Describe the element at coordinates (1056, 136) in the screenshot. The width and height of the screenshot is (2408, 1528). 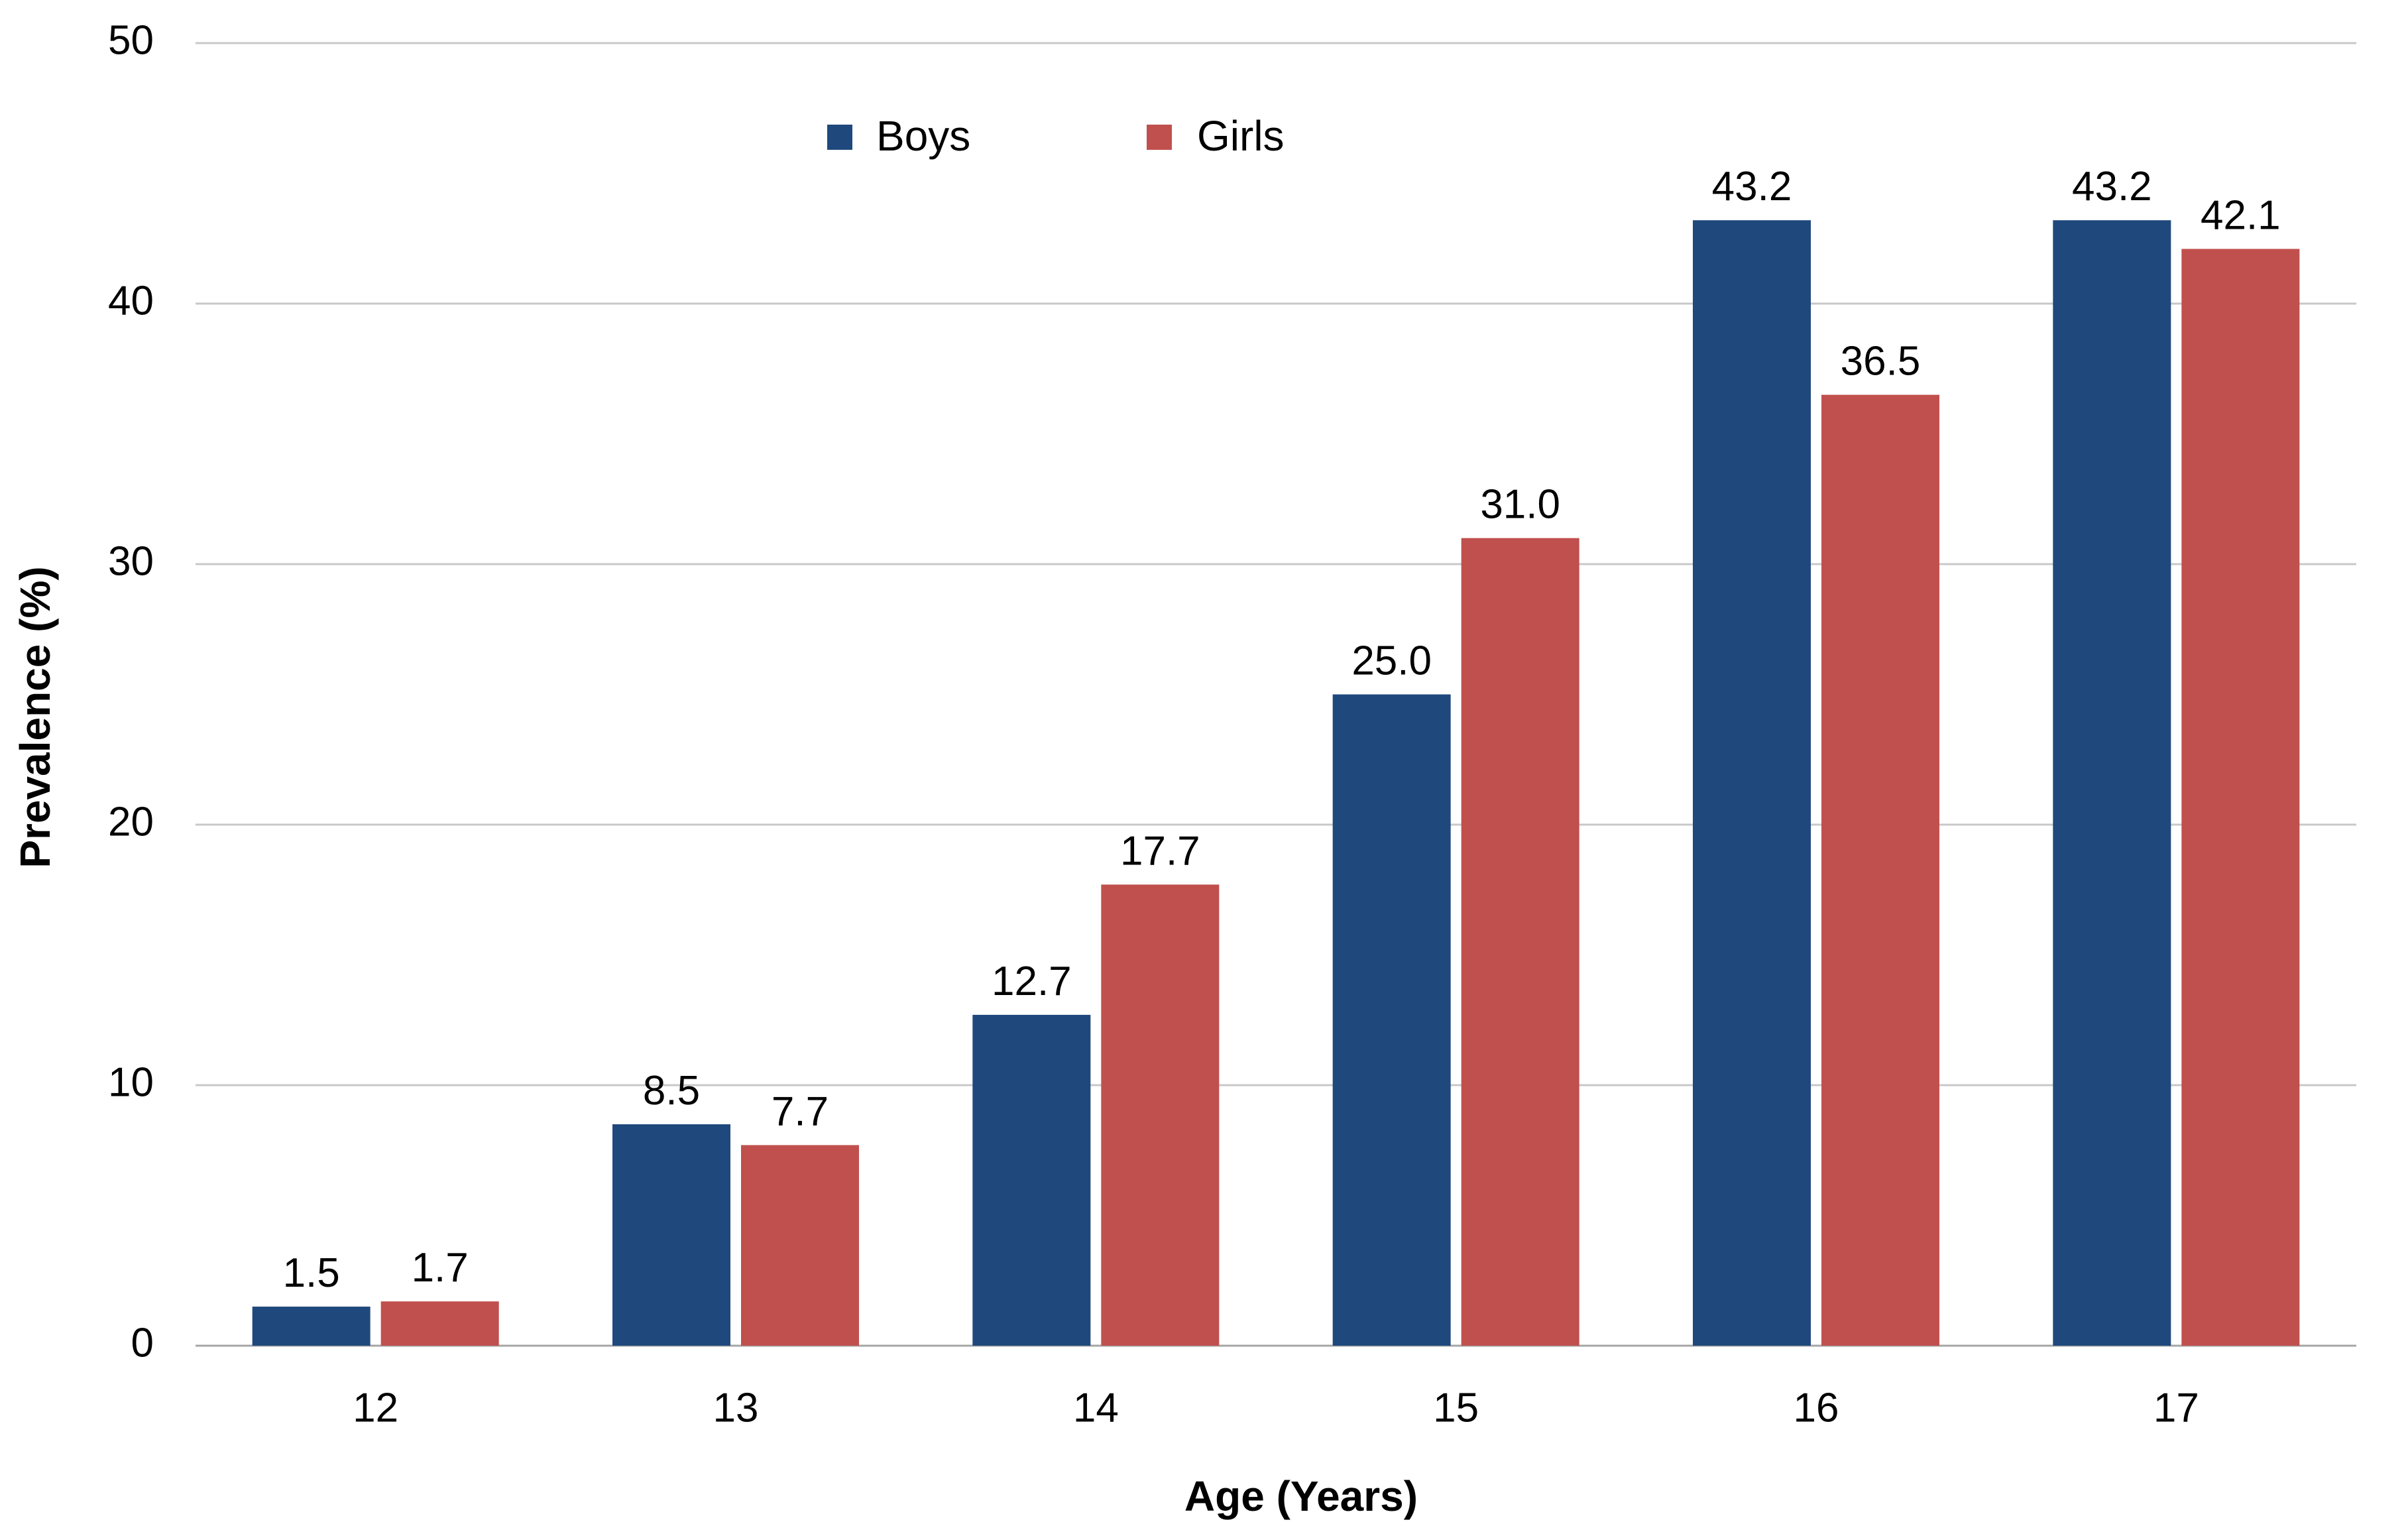
I see `legend: Boys Girls` at that location.